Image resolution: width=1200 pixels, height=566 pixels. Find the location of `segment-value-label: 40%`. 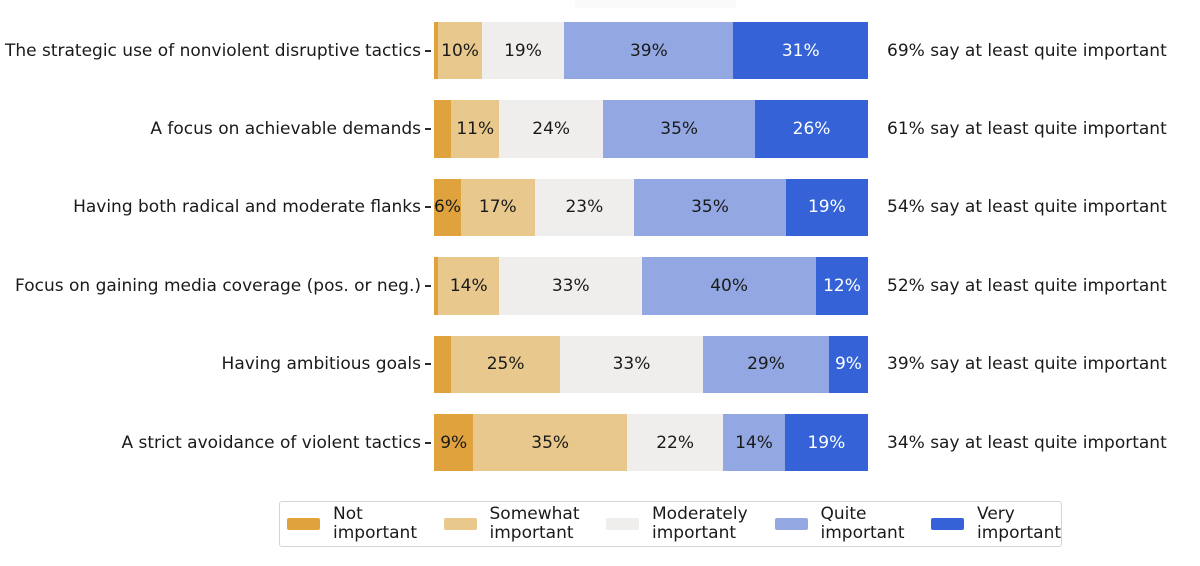

segment-value-label: 40% is located at coordinates (729, 285).